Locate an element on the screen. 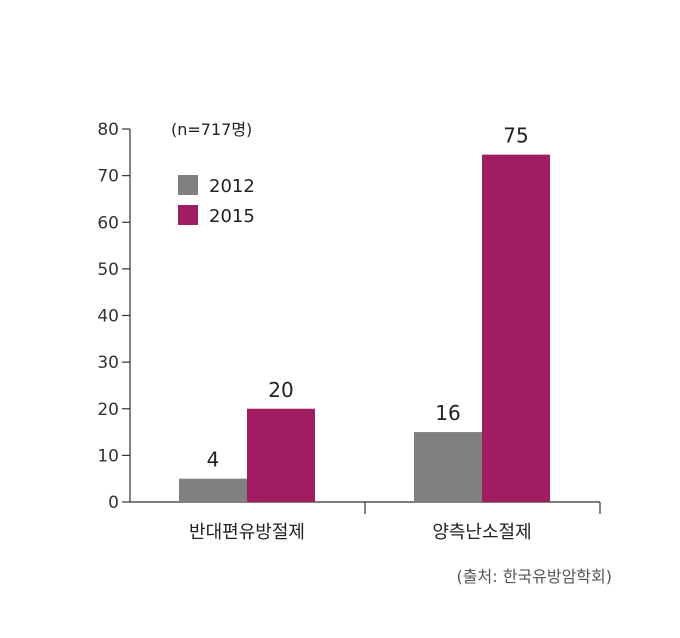 This screenshot has height=638, width=680. bar-value-label: 75 is located at coordinates (515, 136).